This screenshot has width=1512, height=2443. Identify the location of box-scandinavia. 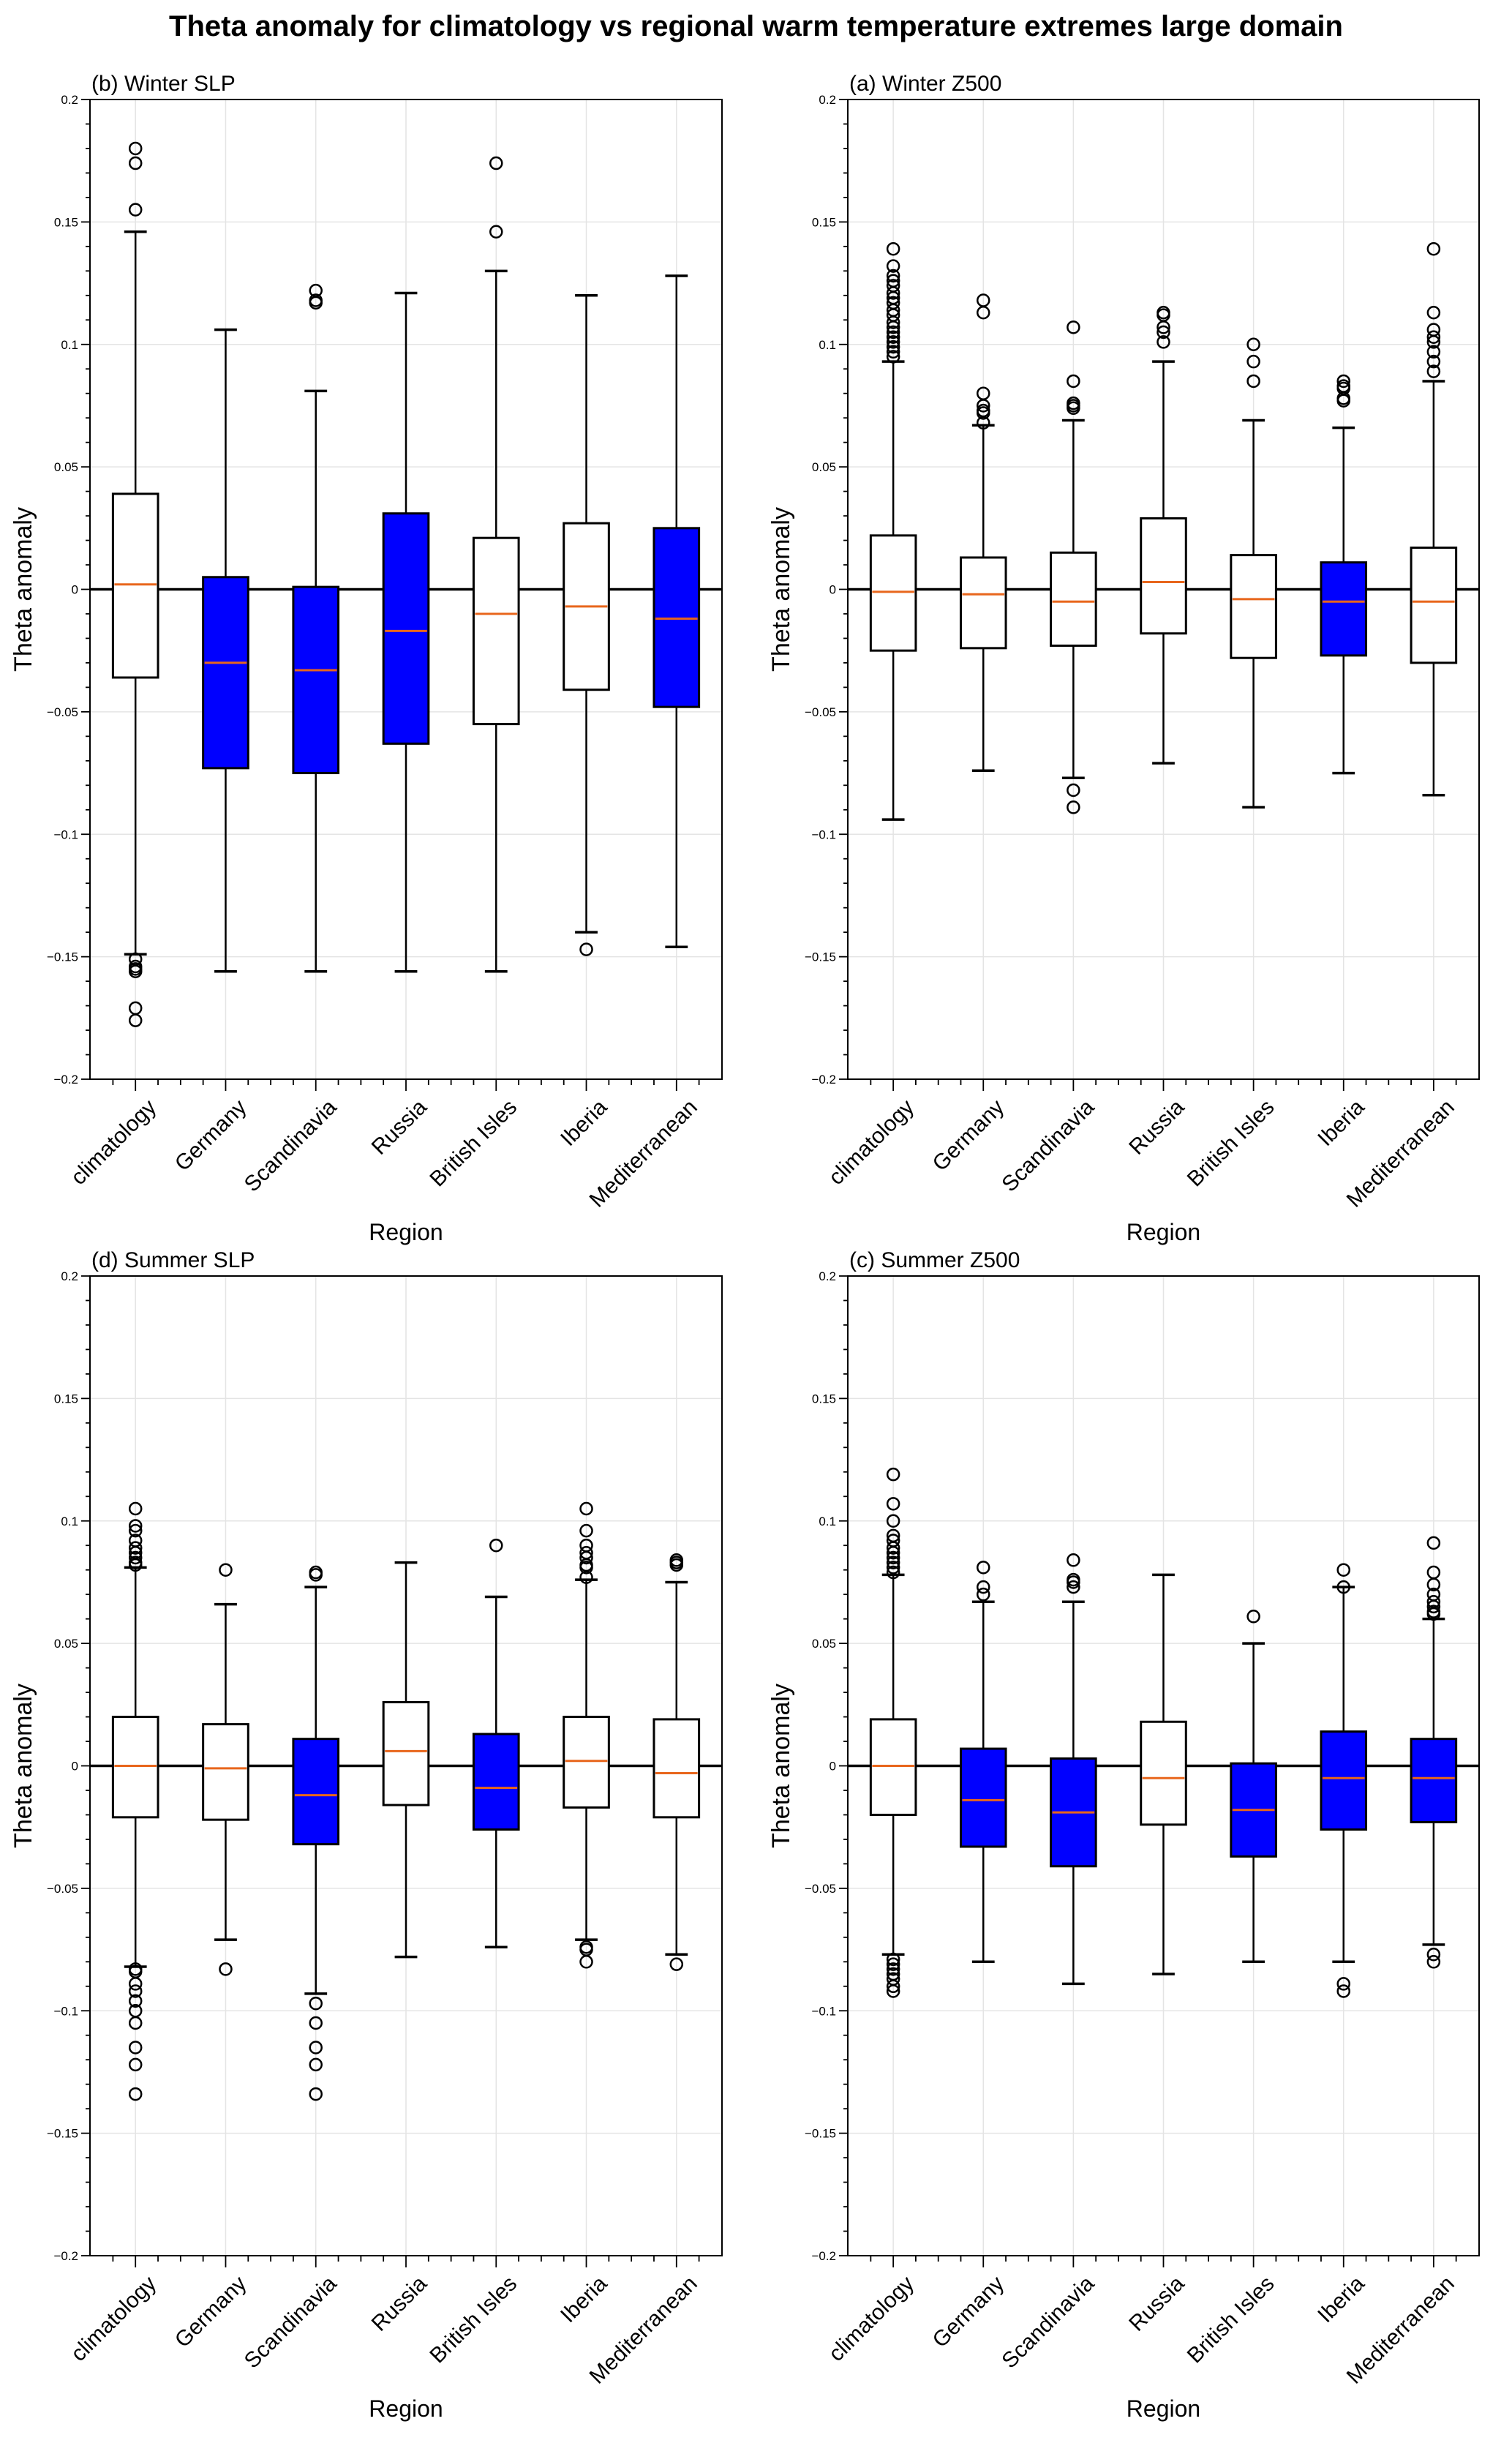
(1074, 567).